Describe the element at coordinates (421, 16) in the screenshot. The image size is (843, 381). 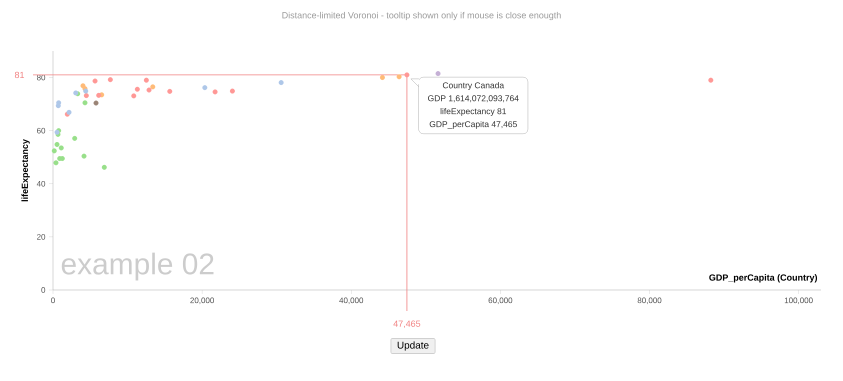
I see `chart-title: Distance-limited Voronoi - tooltip shown only if mouse is close enougth` at that location.